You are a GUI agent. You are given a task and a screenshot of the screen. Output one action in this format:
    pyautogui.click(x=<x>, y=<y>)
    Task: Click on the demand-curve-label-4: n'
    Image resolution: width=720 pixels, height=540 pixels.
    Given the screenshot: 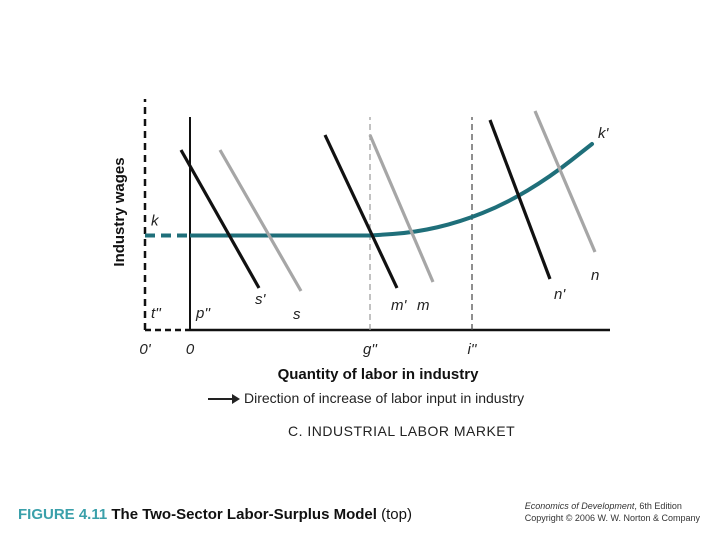 What is the action you would take?
    pyautogui.click(x=560, y=294)
    